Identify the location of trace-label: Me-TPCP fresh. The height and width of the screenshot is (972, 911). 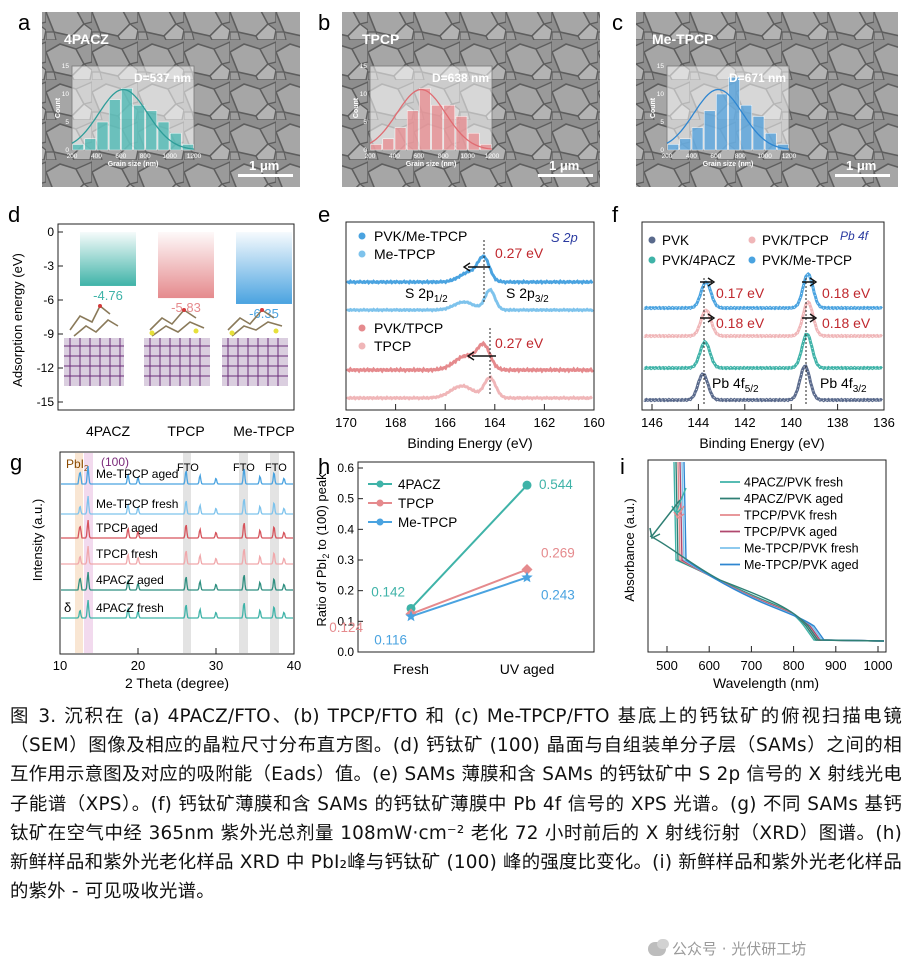
(137, 504).